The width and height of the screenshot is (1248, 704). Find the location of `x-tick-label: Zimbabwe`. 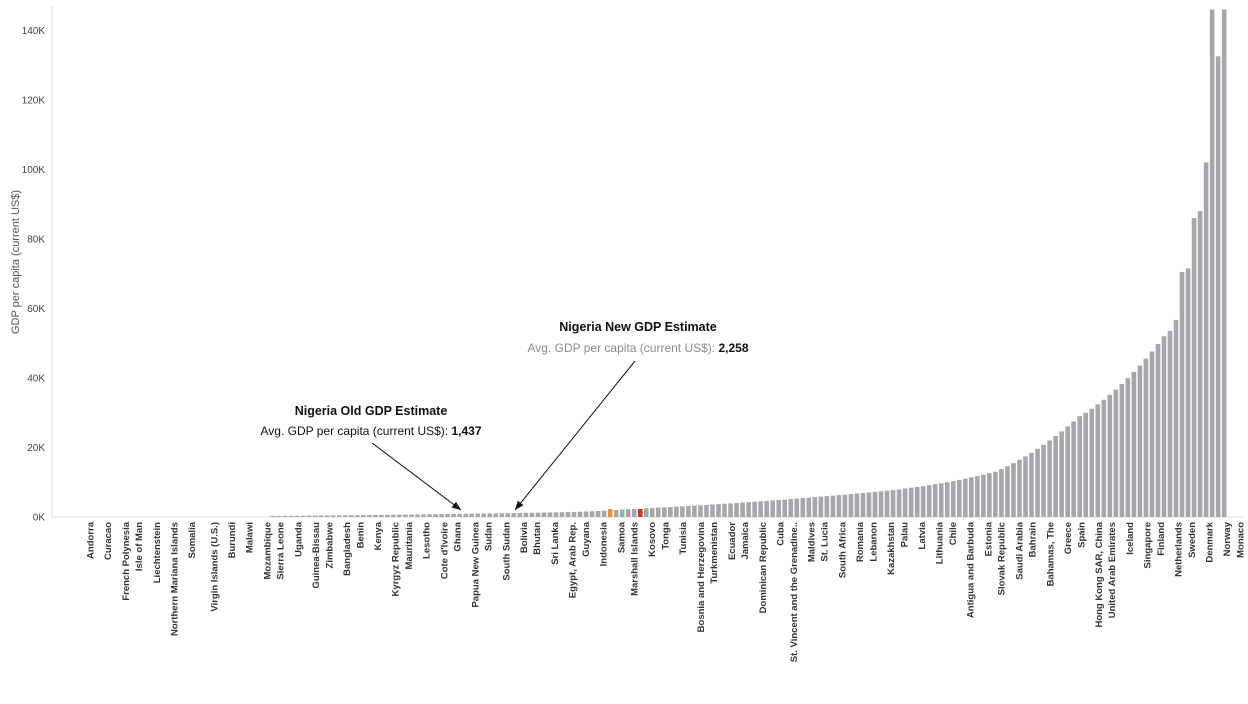

x-tick-label: Zimbabwe is located at coordinates (329, 545).